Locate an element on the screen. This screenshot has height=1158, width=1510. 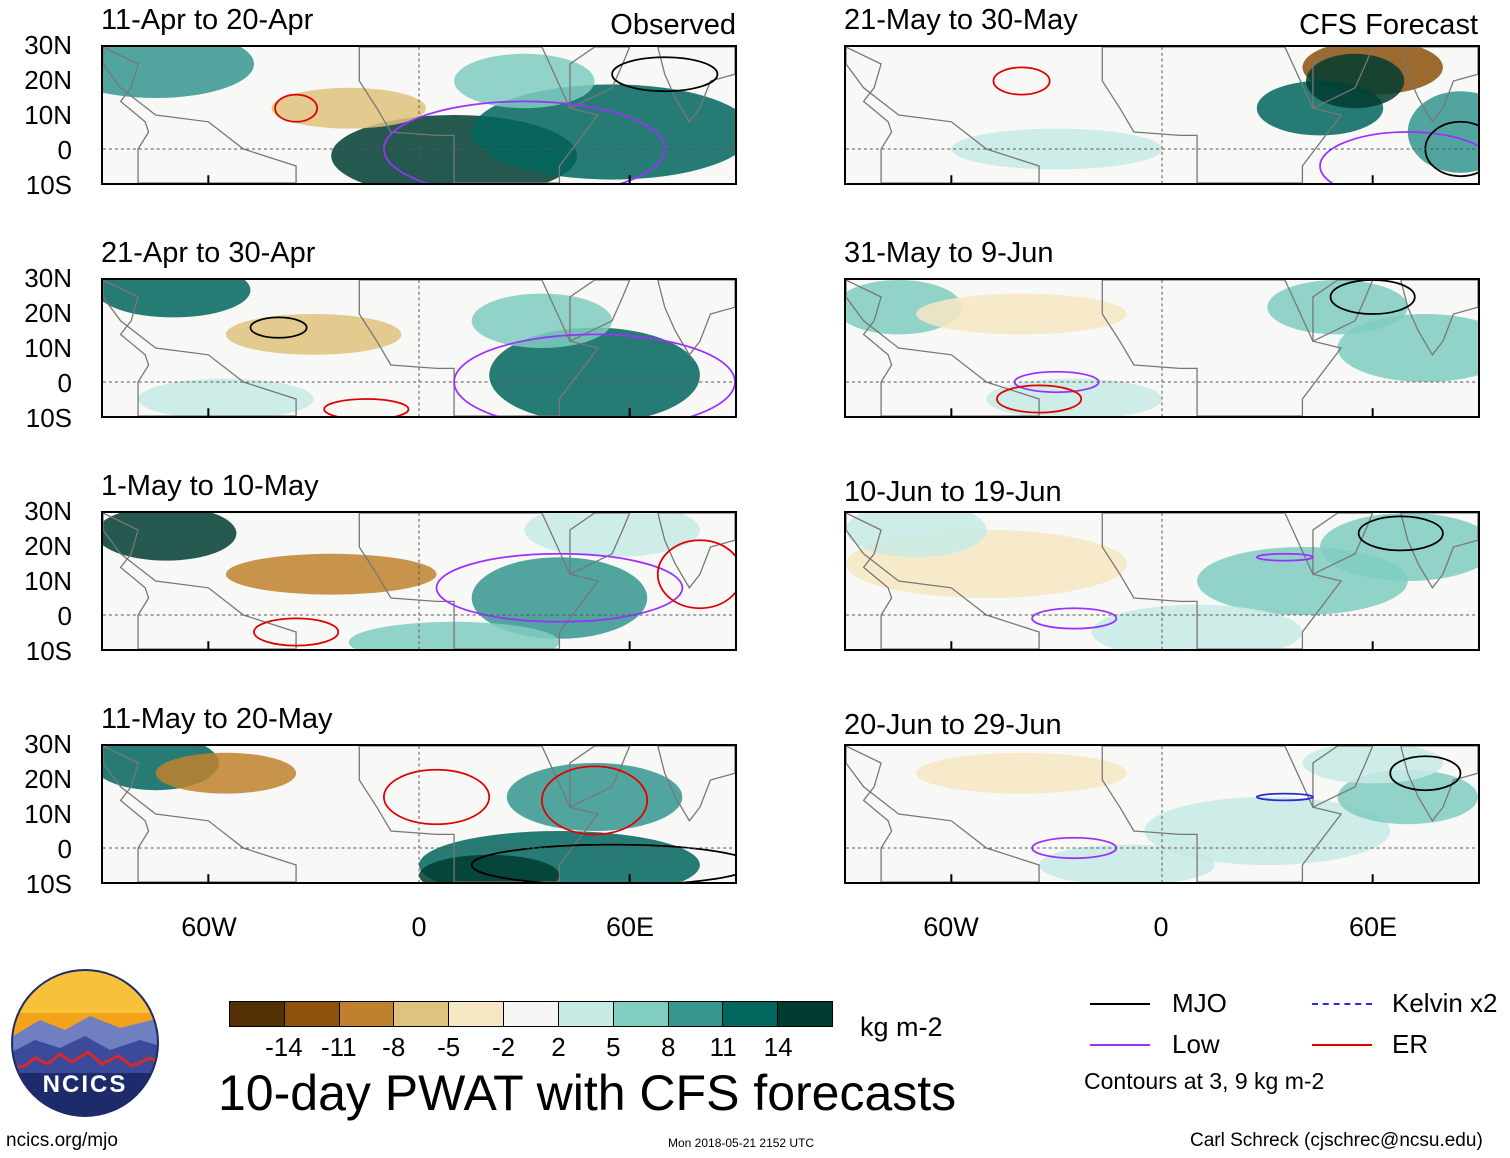
panel-title-5: 21-May to 30-May is located at coordinates (961, 20).